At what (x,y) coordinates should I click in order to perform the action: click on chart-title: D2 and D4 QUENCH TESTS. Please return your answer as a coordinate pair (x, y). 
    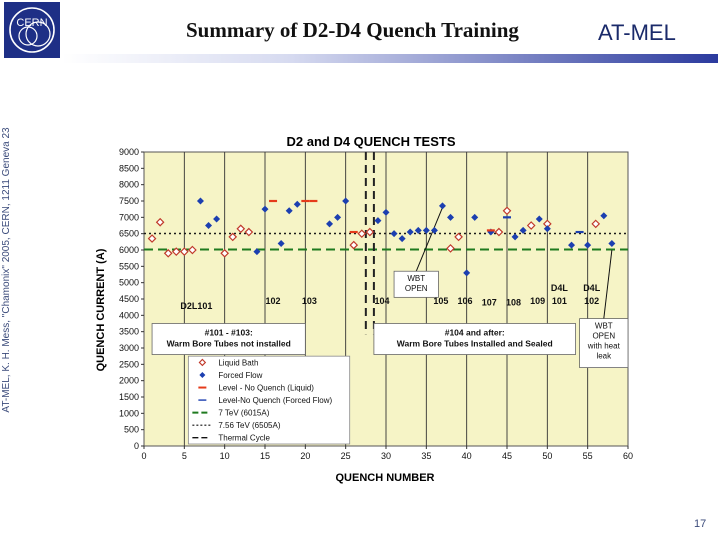
    Looking at the image, I should click on (370, 141).